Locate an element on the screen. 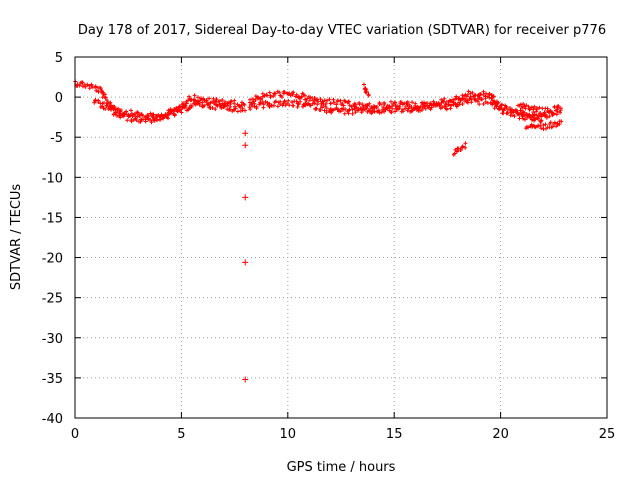 The width and height of the screenshot is (640, 480). x-tick-label: 5 is located at coordinates (181, 434).